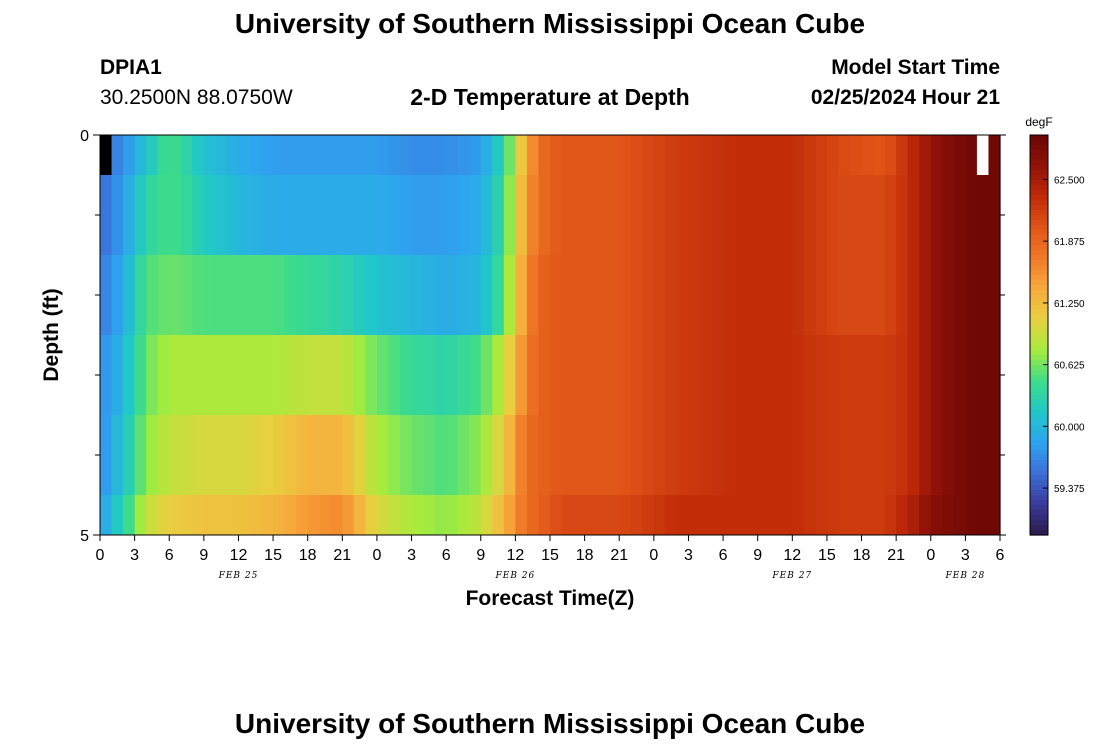 The image size is (1100, 750). What do you see at coordinates (238, 576) in the screenshot?
I see `date-label: FEB 25` at bounding box center [238, 576].